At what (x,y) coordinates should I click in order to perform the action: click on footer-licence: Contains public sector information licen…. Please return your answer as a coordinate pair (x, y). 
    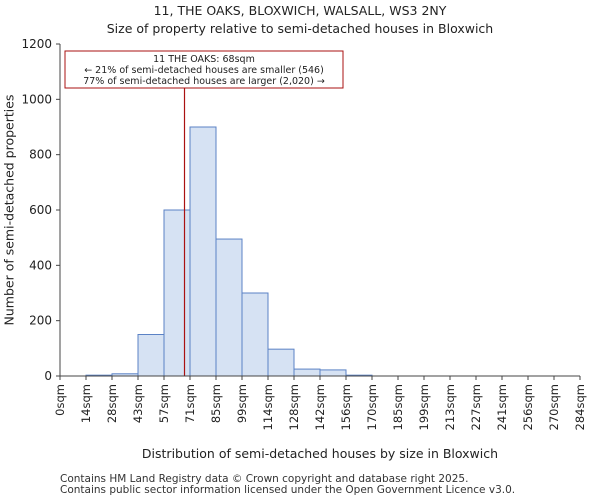
    Looking at the image, I should click on (288, 490).